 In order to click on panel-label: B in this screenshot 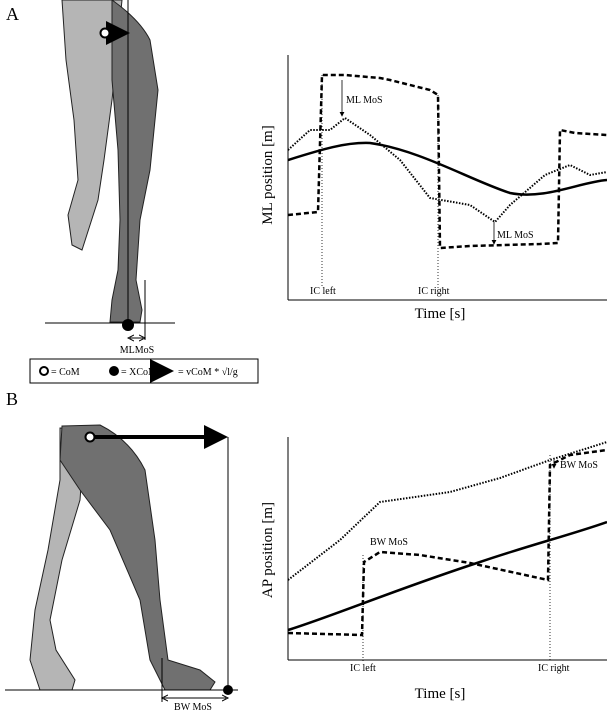, I will do `click(12, 399)`.